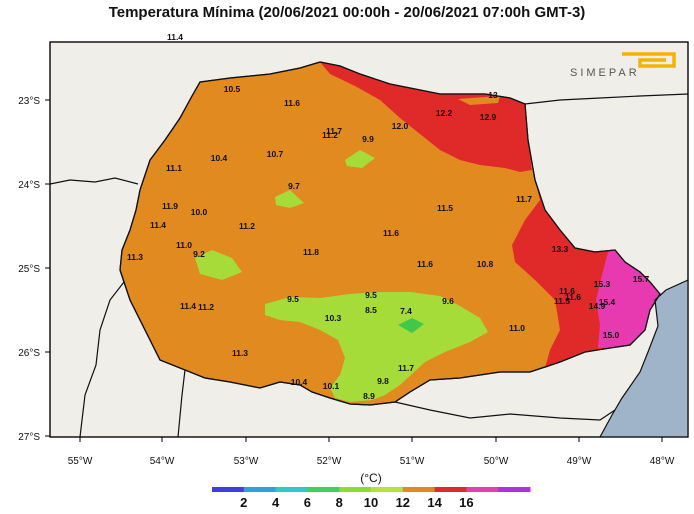 This screenshot has width=694, height=514. I want to click on band-10-12-south, so click(376, 347).